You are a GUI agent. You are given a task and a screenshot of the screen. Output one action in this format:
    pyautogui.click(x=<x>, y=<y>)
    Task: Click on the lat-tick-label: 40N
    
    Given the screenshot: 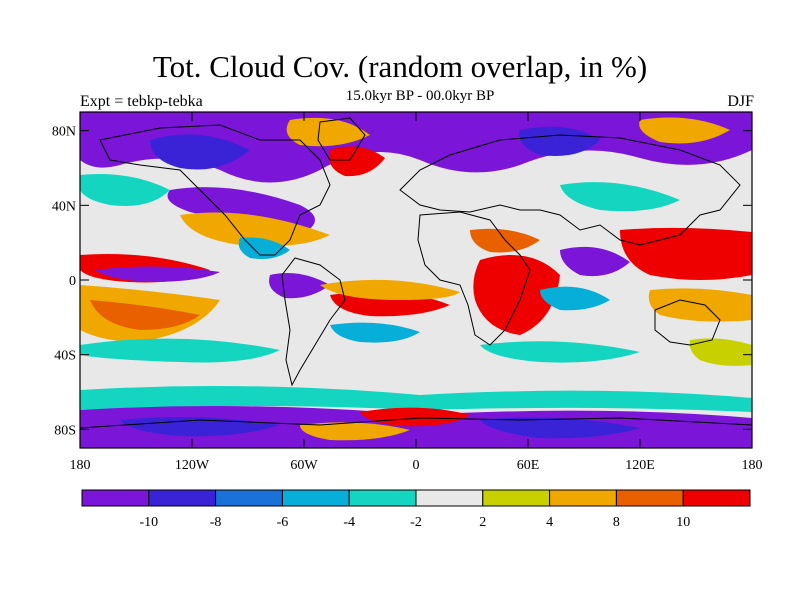 What is the action you would take?
    pyautogui.click(x=64, y=206)
    